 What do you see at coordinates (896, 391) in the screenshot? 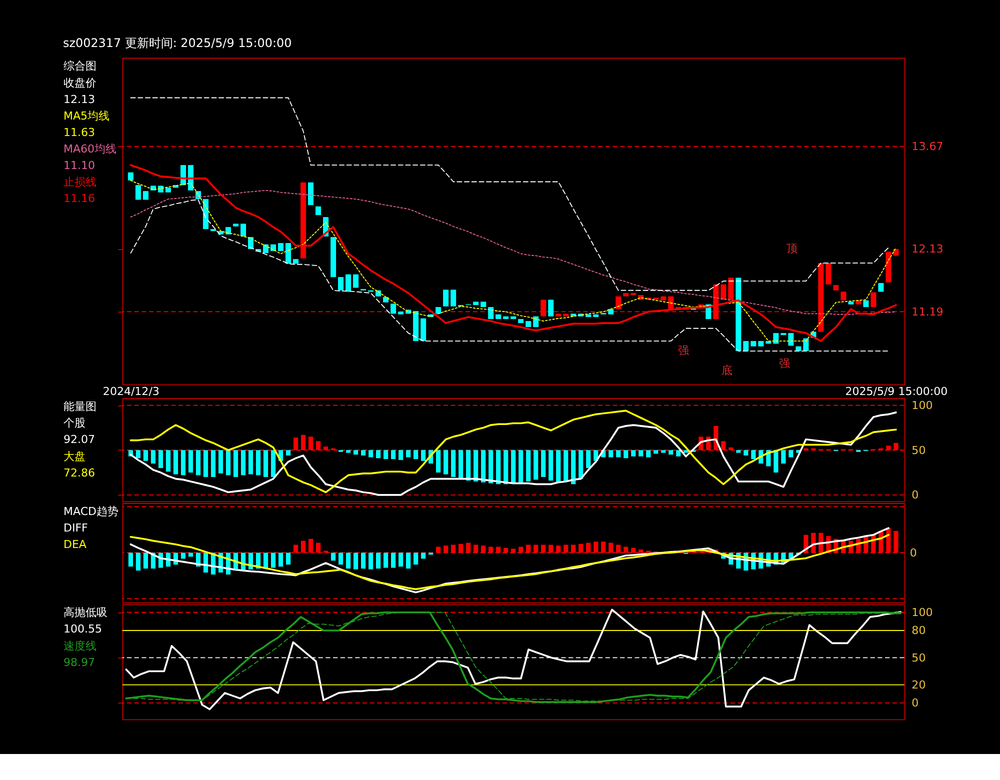
I see `x-tick-label: 2025/5/9 15:00:00` at bounding box center [896, 391].